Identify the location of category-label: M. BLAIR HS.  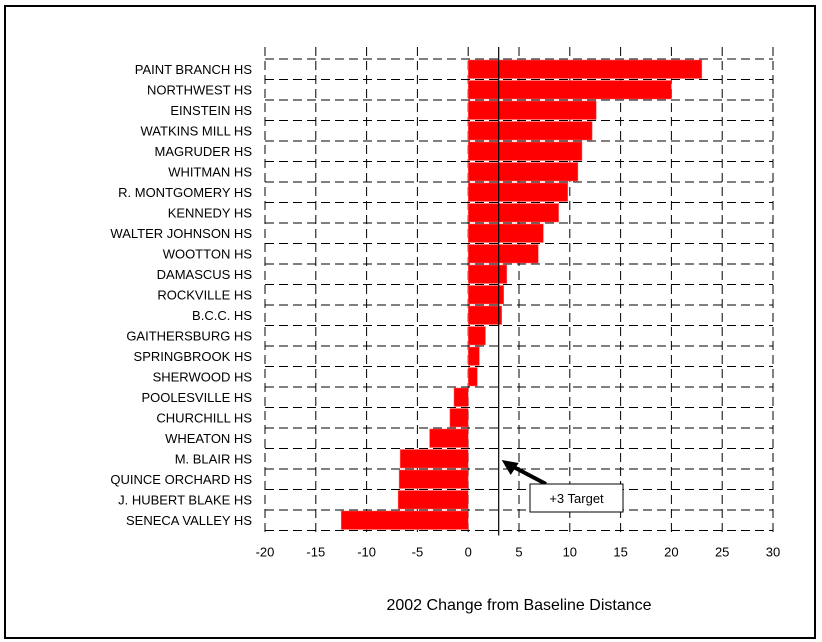
(214, 458).